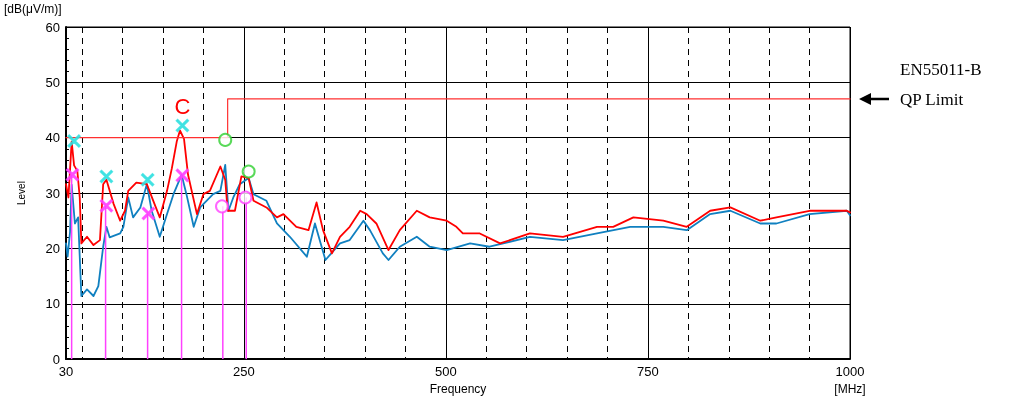 The image size is (1010, 400). What do you see at coordinates (52, 304) in the screenshot?
I see `y-tick-label: 10` at bounding box center [52, 304].